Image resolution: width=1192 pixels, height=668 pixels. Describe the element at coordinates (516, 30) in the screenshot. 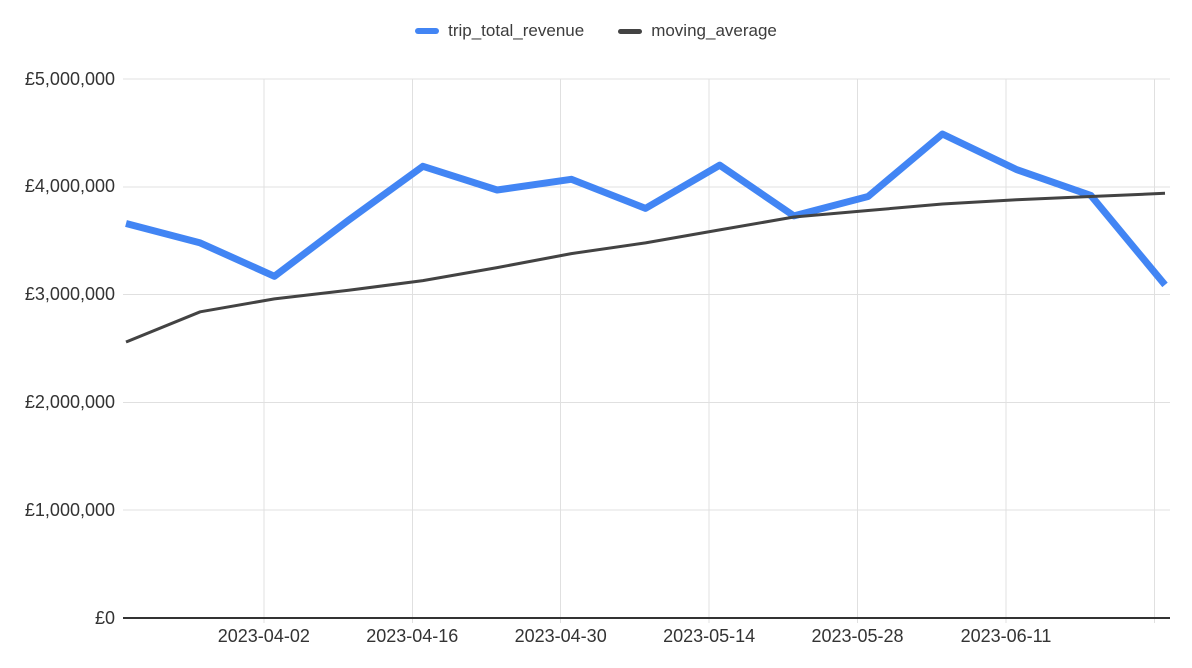

I see `trip-total-revenue-legend-label: trip_total_revenue` at that location.